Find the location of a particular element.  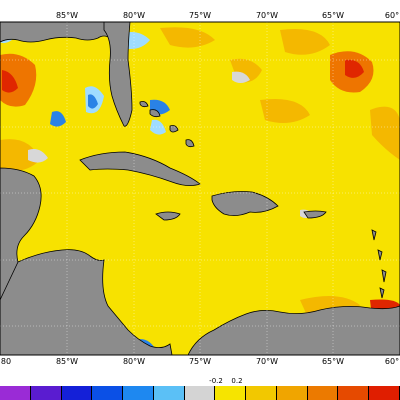

bottom-tick-label: 65°W is located at coordinates (333, 361).